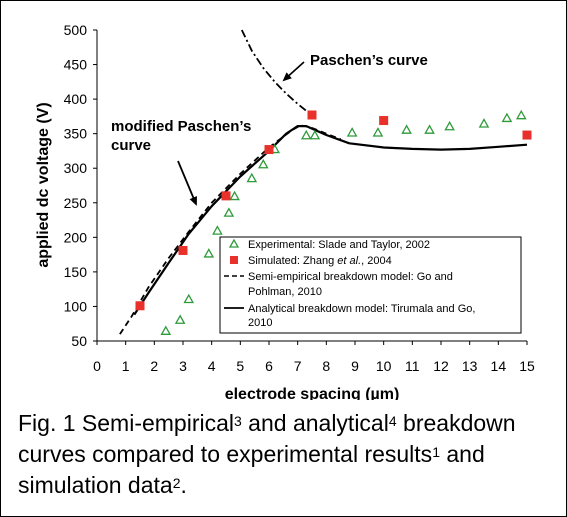 The width and height of the screenshot is (567, 517). What do you see at coordinates (187, 183) in the screenshot?
I see `modified-paschen-annotation-arrow` at bounding box center [187, 183].